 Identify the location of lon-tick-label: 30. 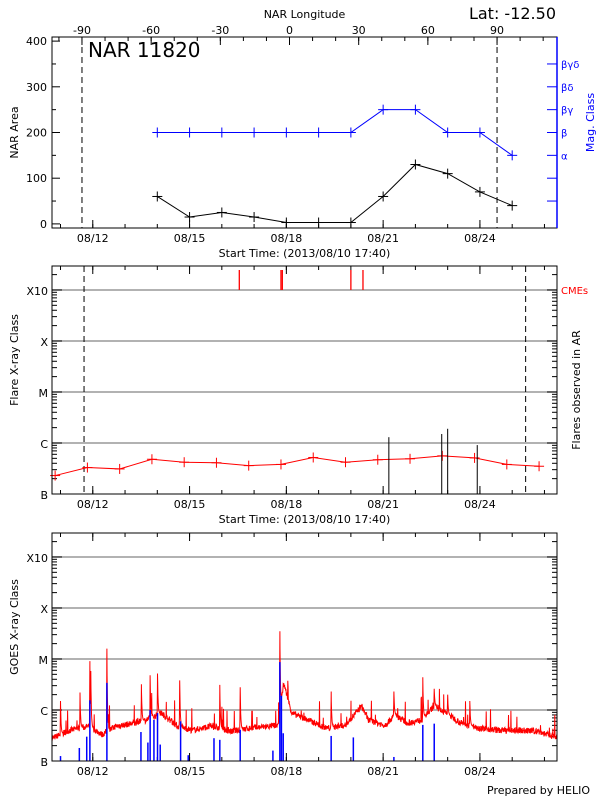
(359, 30).